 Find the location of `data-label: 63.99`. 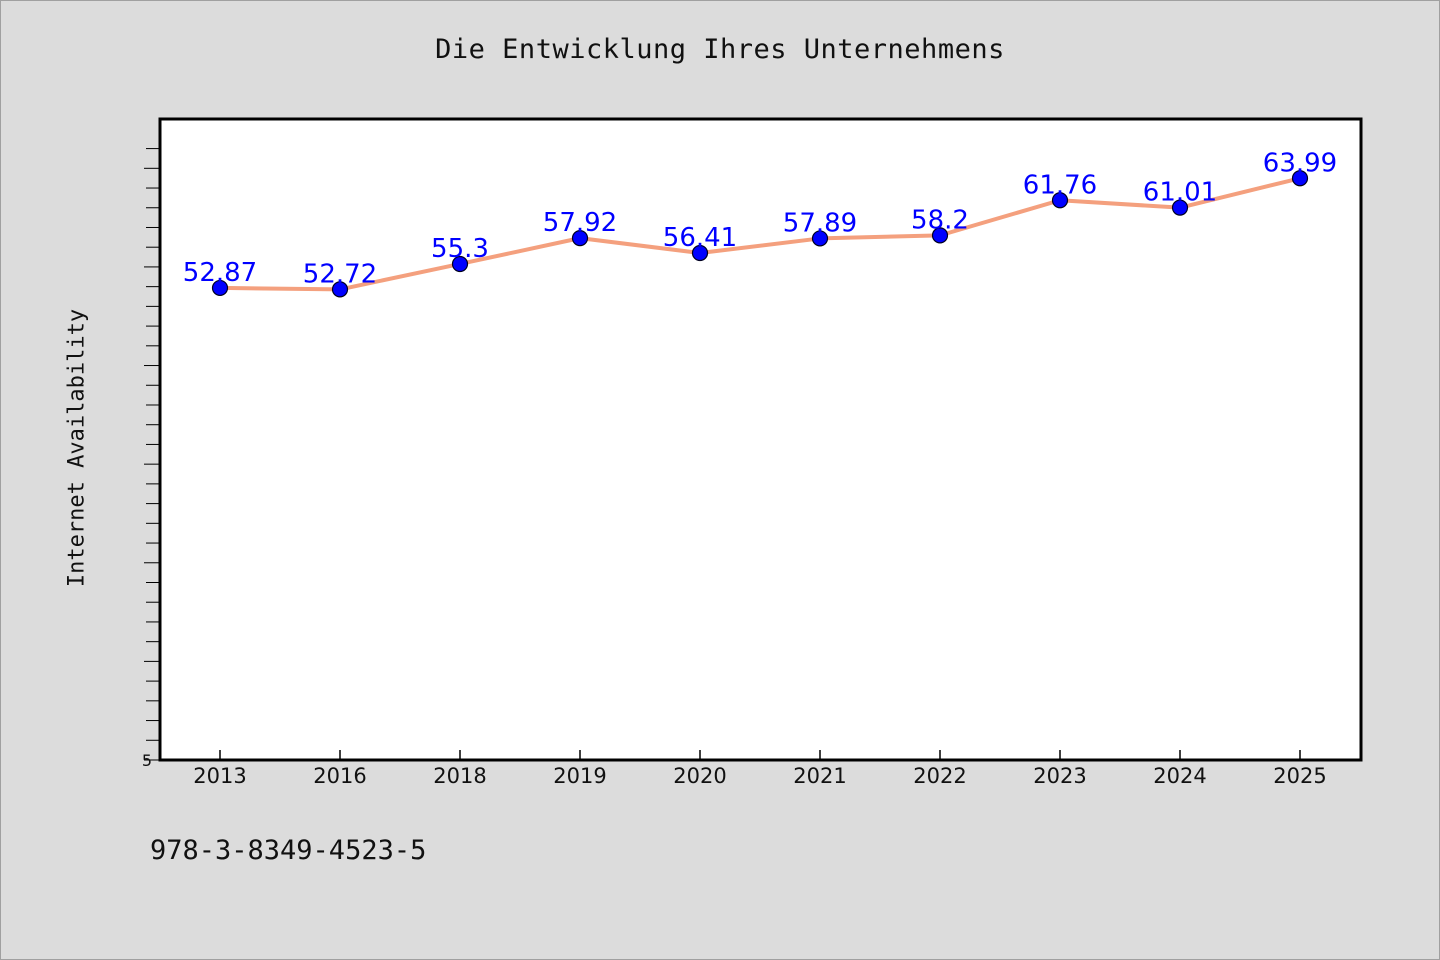

data-label: 63.99 is located at coordinates (1300, 163).